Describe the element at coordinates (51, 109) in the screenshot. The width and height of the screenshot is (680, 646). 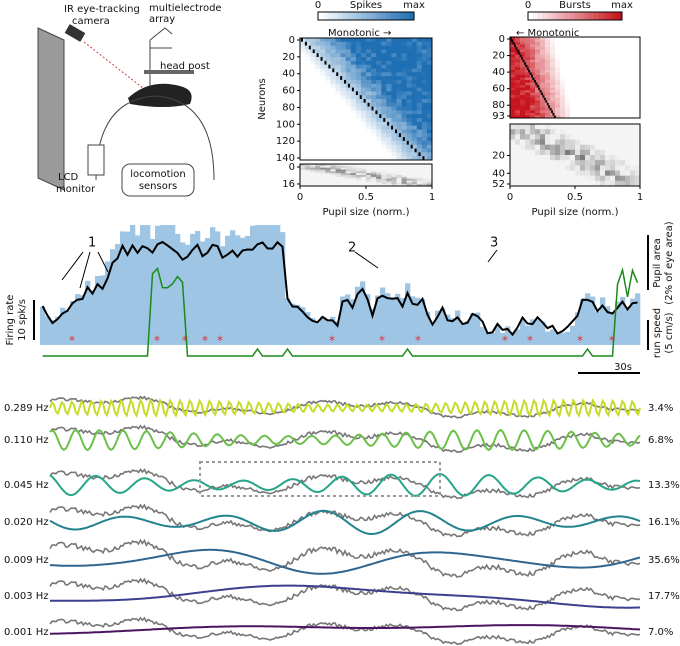
I see `lcd-monitor` at that location.